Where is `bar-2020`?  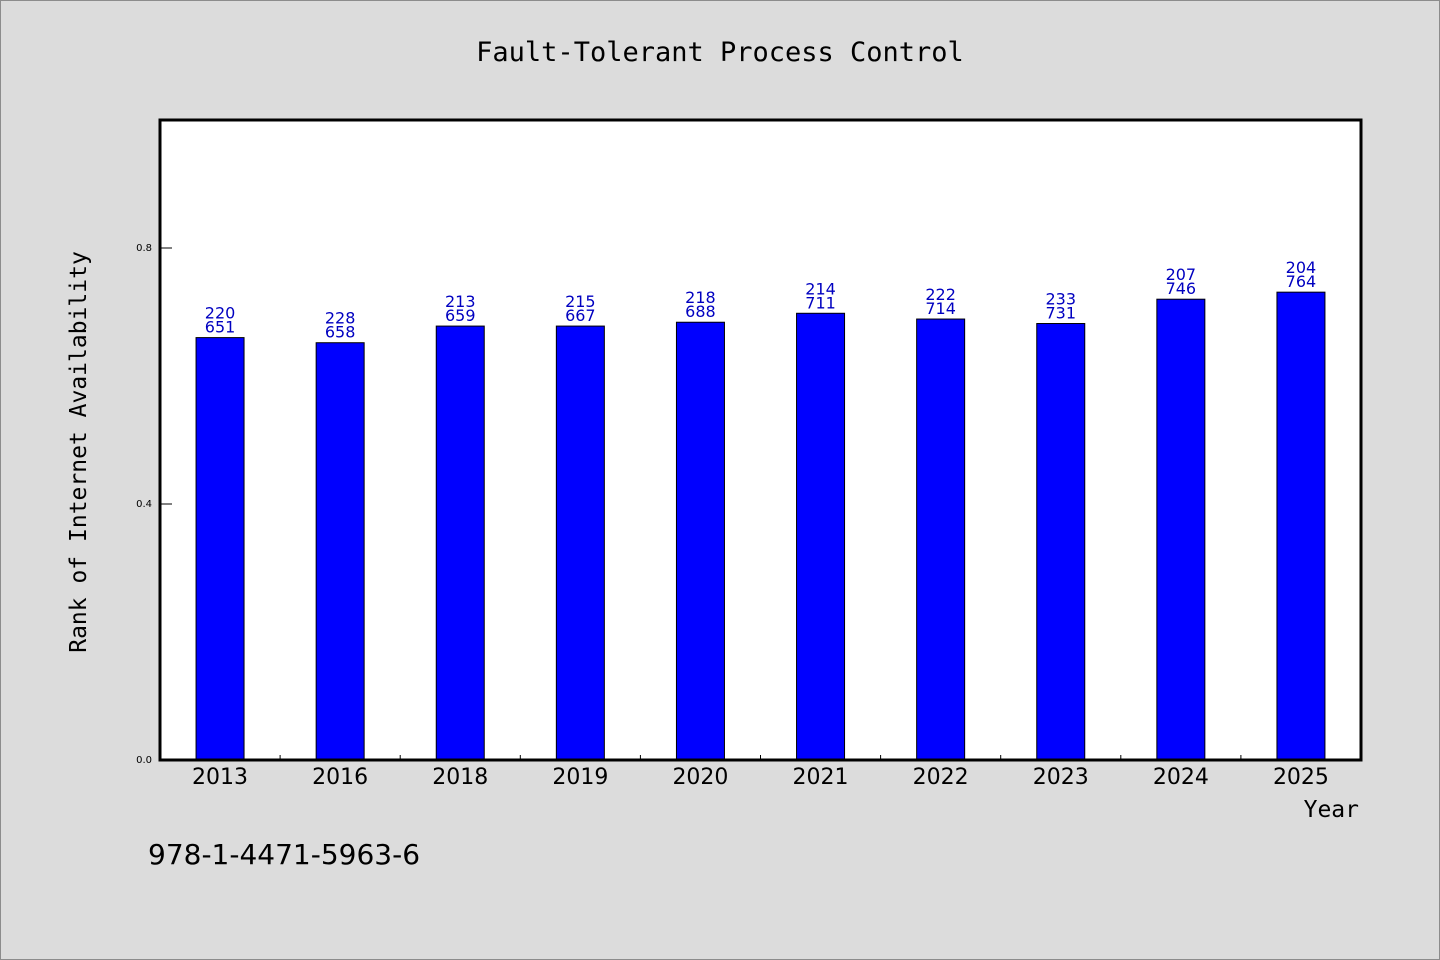
bar-2020 is located at coordinates (700, 541).